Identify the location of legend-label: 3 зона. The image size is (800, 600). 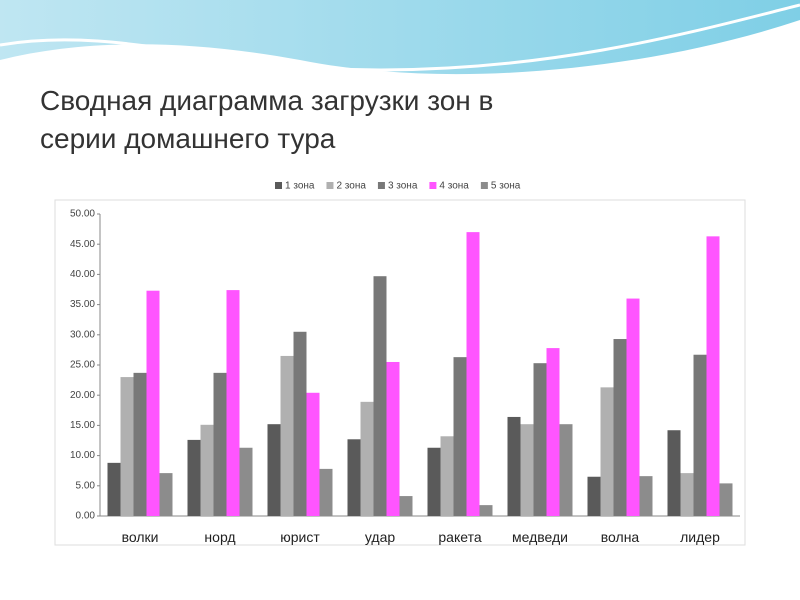
(403, 186).